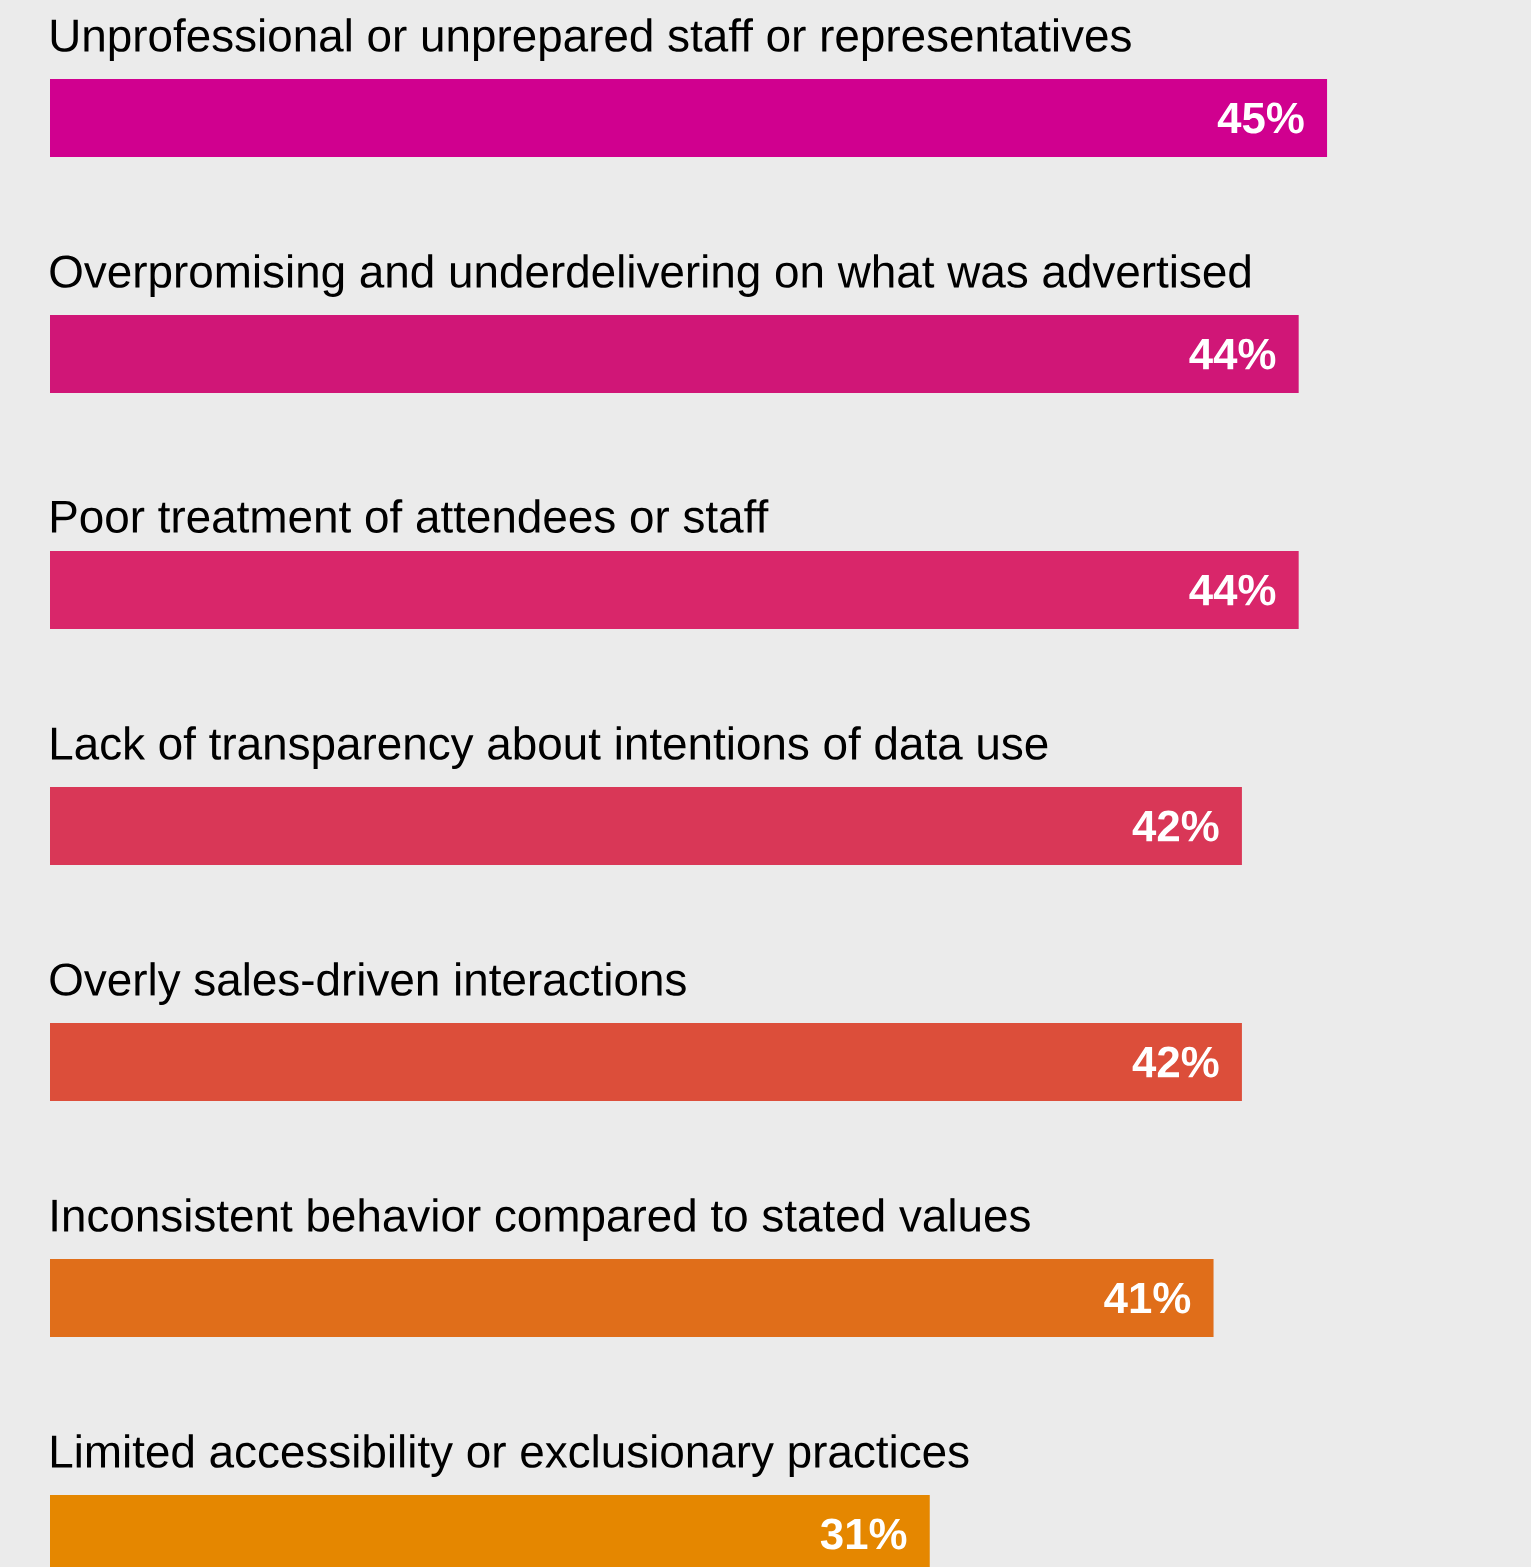 The image size is (1531, 1567). What do you see at coordinates (591, 39) in the screenshot?
I see `y-tick-label: Unprofessional or unprepared staff or representatives` at bounding box center [591, 39].